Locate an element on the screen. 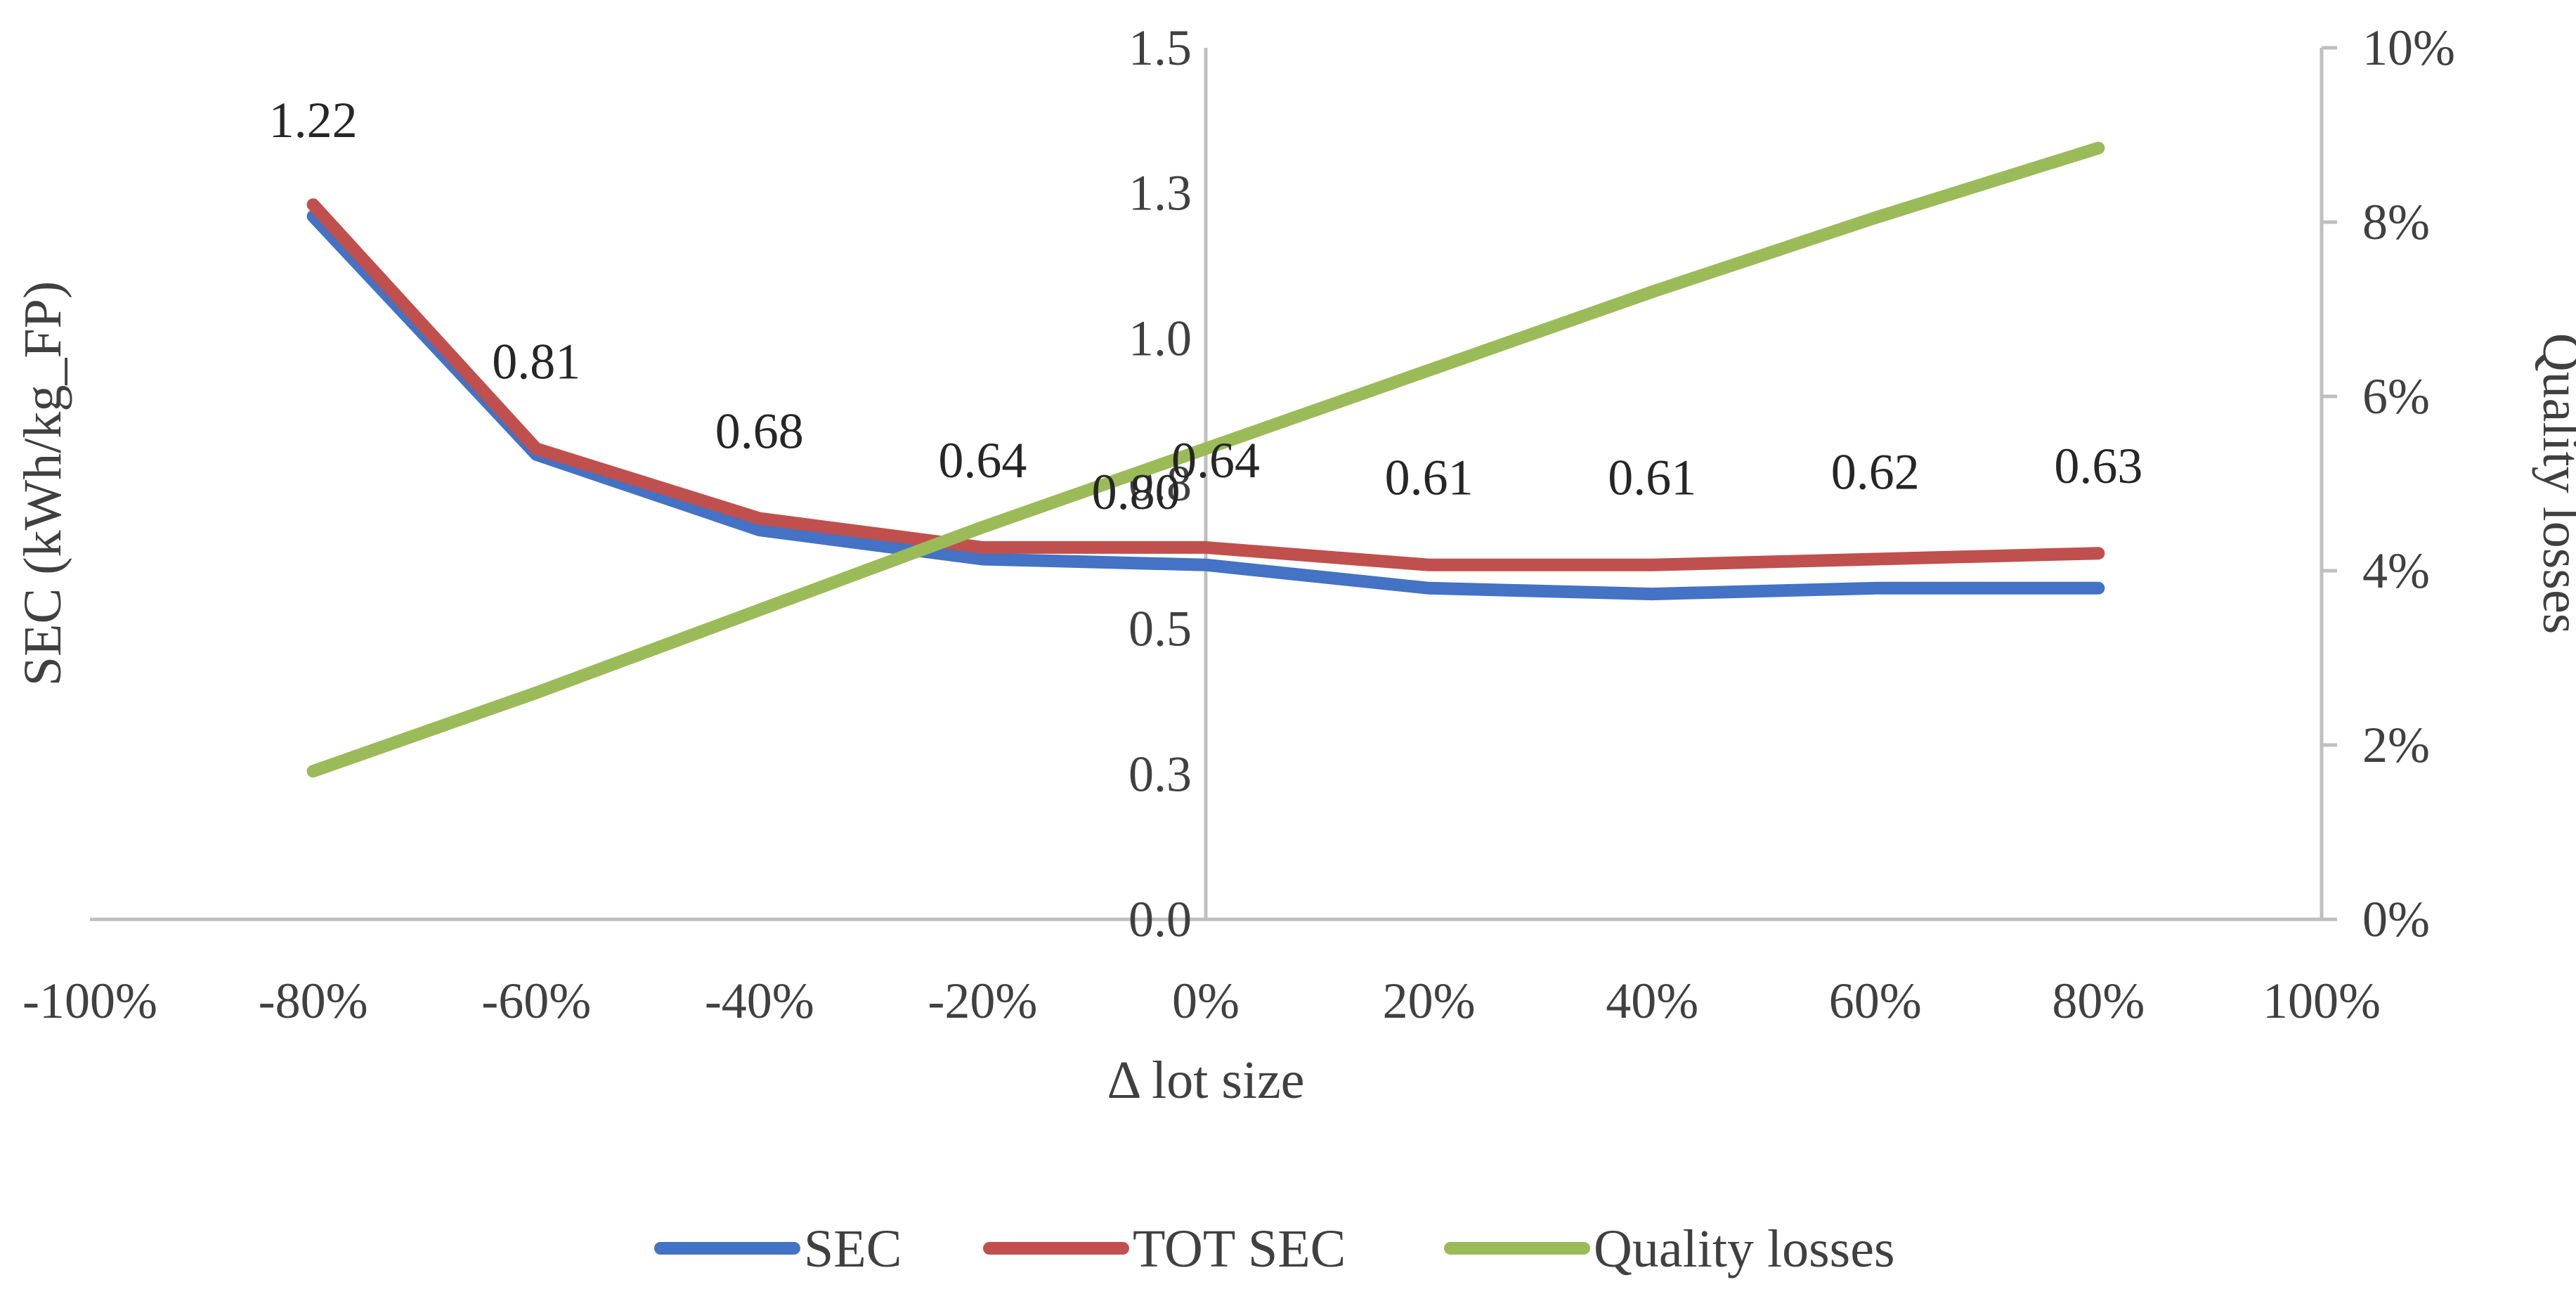  y-tick-label: 1.0 is located at coordinates (1160, 338).